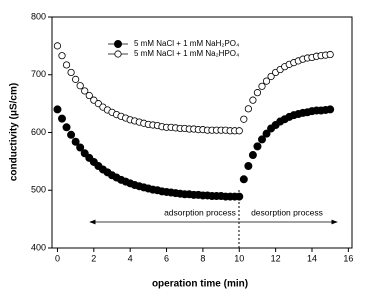 The image size is (392, 298). I want to click on x-tick-label: 2, so click(93, 258).